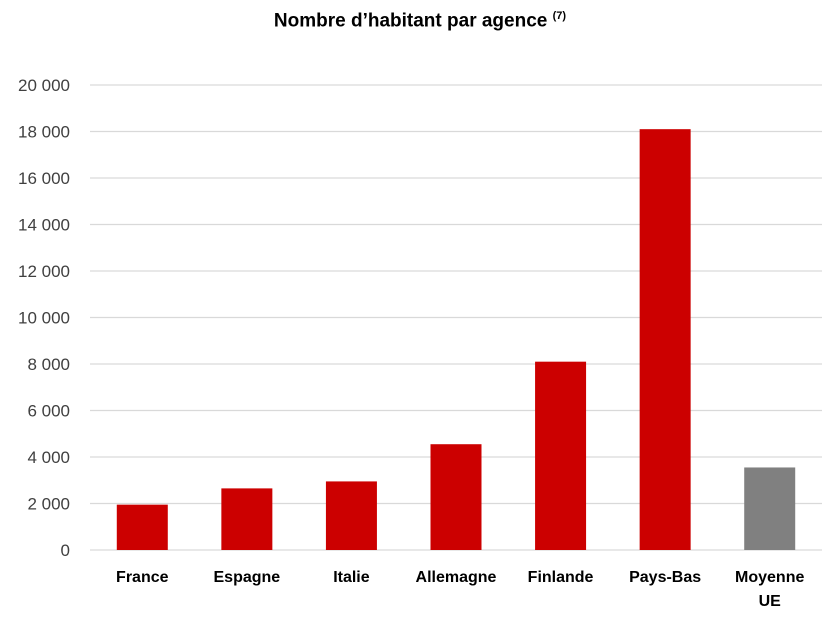  I want to click on y-tick-label: 10 000, so click(44, 318).